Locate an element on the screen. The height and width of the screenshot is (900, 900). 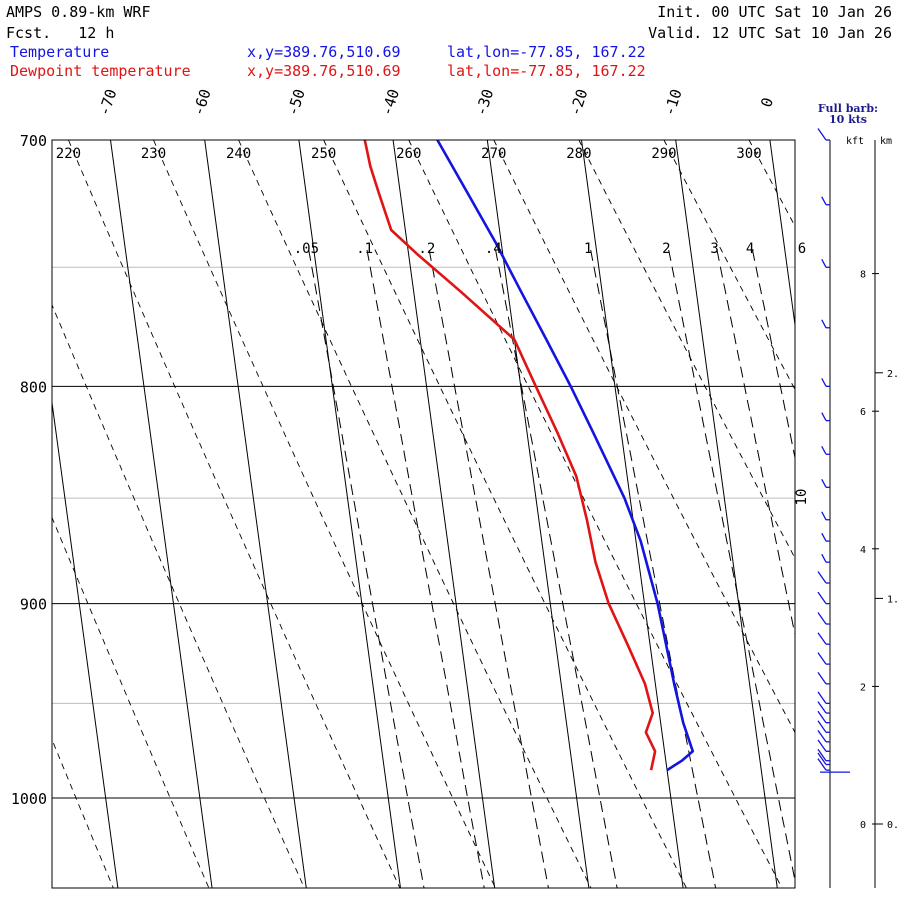
kft-label: kft is located at coordinates (855, 141).